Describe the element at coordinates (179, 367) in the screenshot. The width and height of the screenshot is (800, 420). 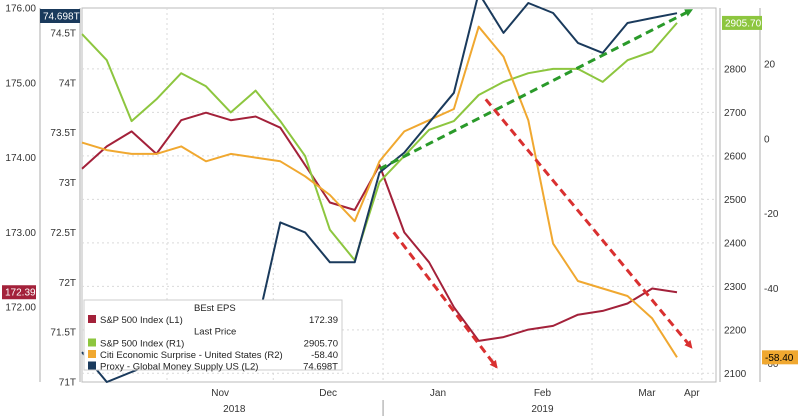
I see `legend-label: Proxy - Global Money Supply US (L2)` at that location.